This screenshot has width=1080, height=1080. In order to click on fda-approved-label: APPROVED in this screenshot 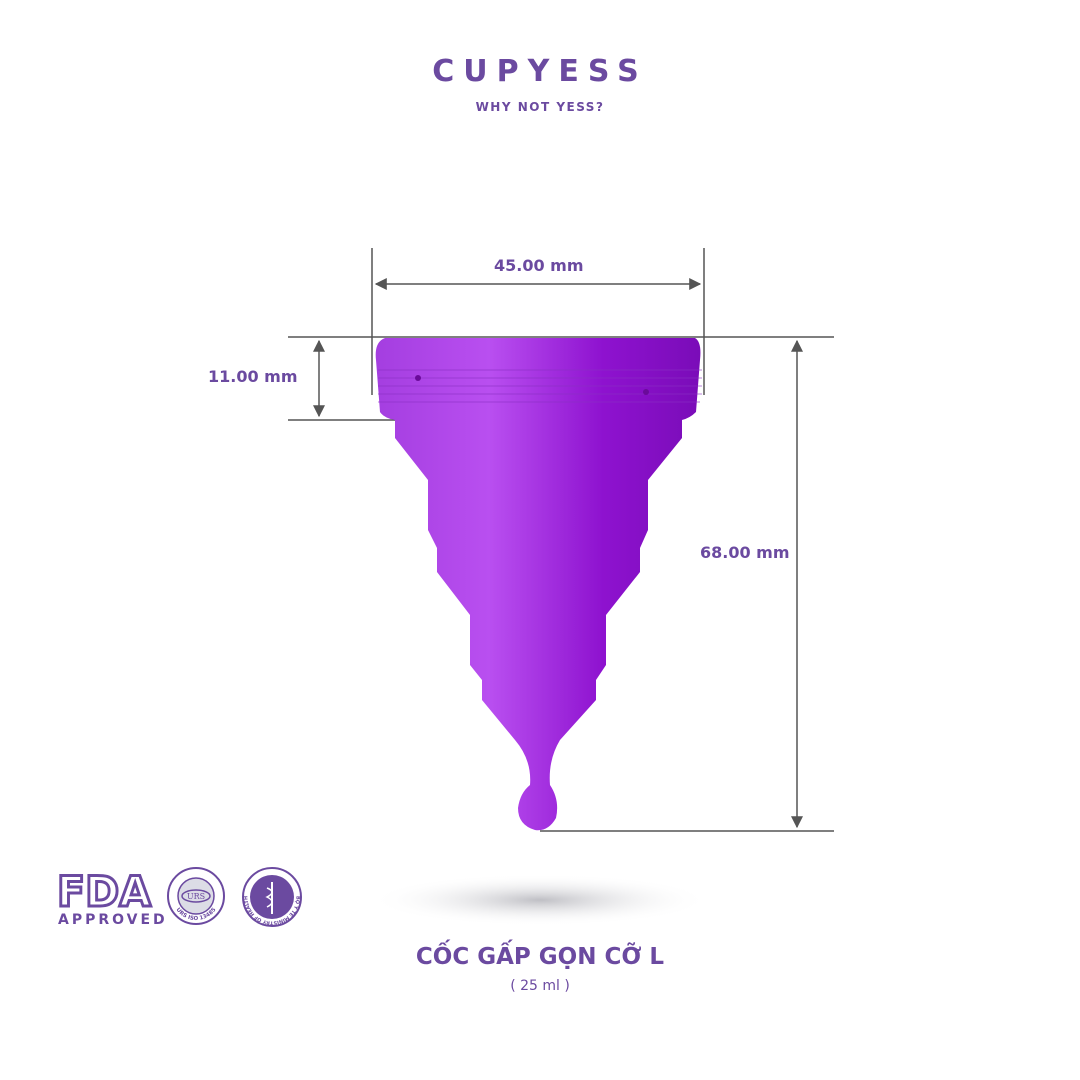, I will do `click(113, 920)`.